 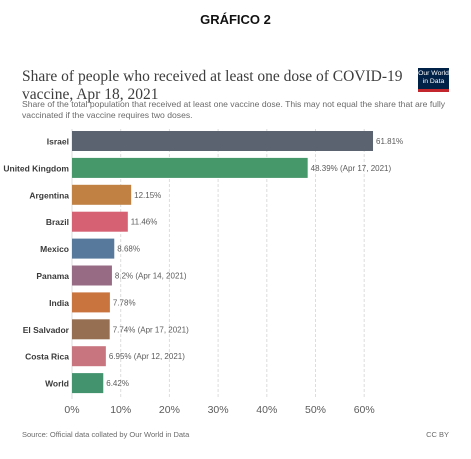 I want to click on x-tick-label: 60%, so click(x=364, y=410).